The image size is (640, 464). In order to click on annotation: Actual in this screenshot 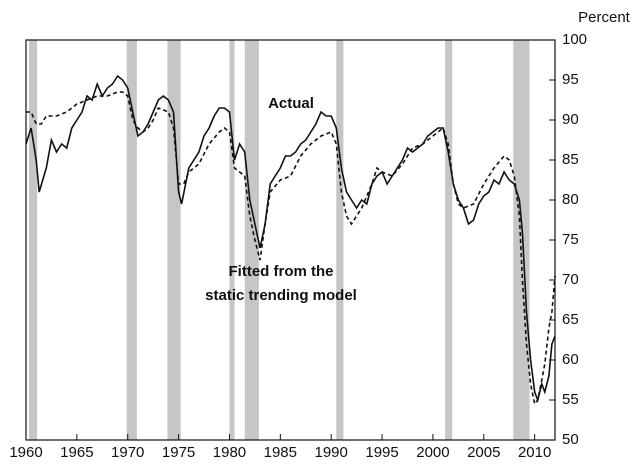, I will do `click(291, 103)`.